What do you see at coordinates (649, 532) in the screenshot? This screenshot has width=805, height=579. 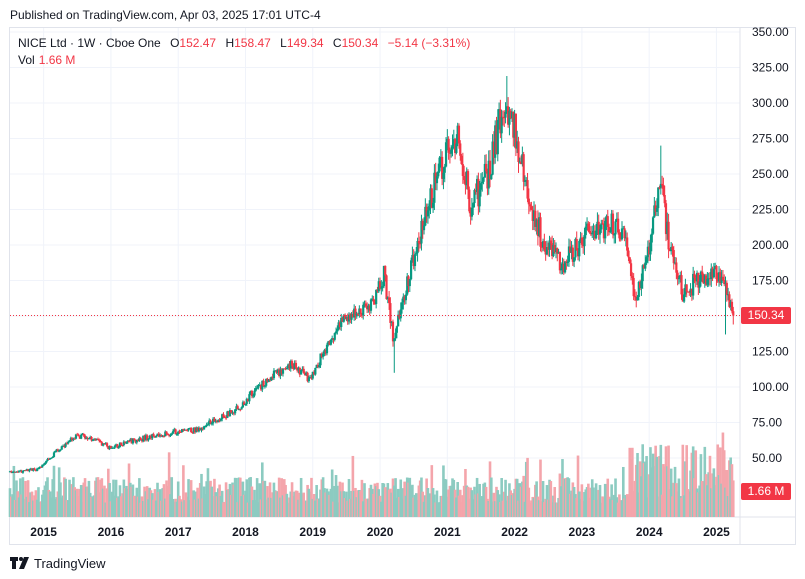 I see `x-tick-label: 2024` at bounding box center [649, 532].